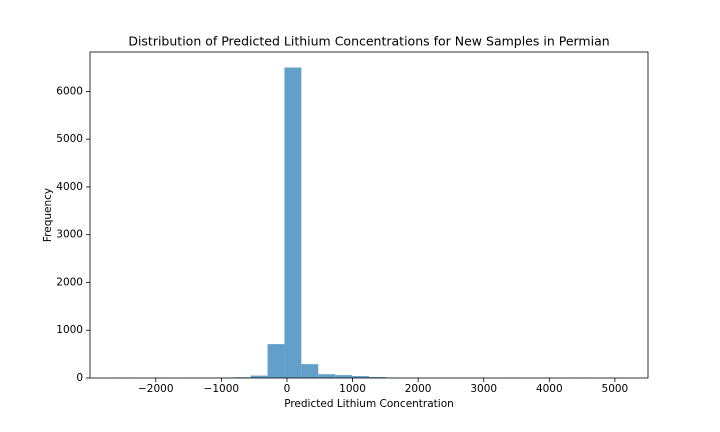 The height and width of the screenshot is (432, 720). What do you see at coordinates (369, 404) in the screenshot?
I see `x-axis-label: Predicted Lithium Concentration` at bounding box center [369, 404].